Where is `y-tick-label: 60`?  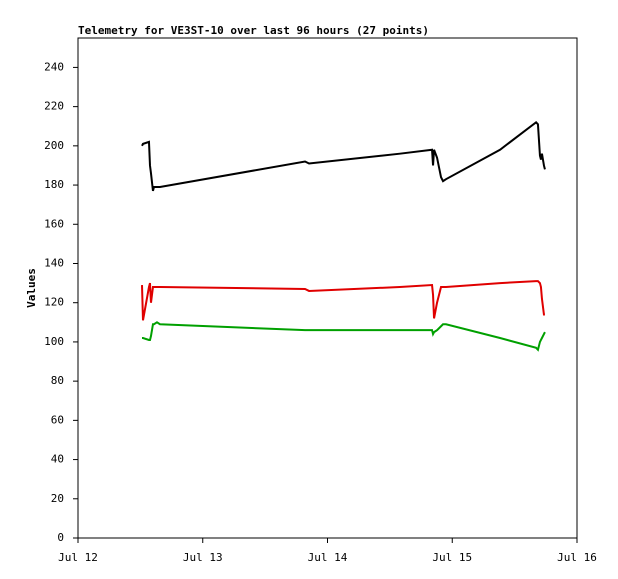
y-tick-label: 60 is located at coordinates (57, 419).